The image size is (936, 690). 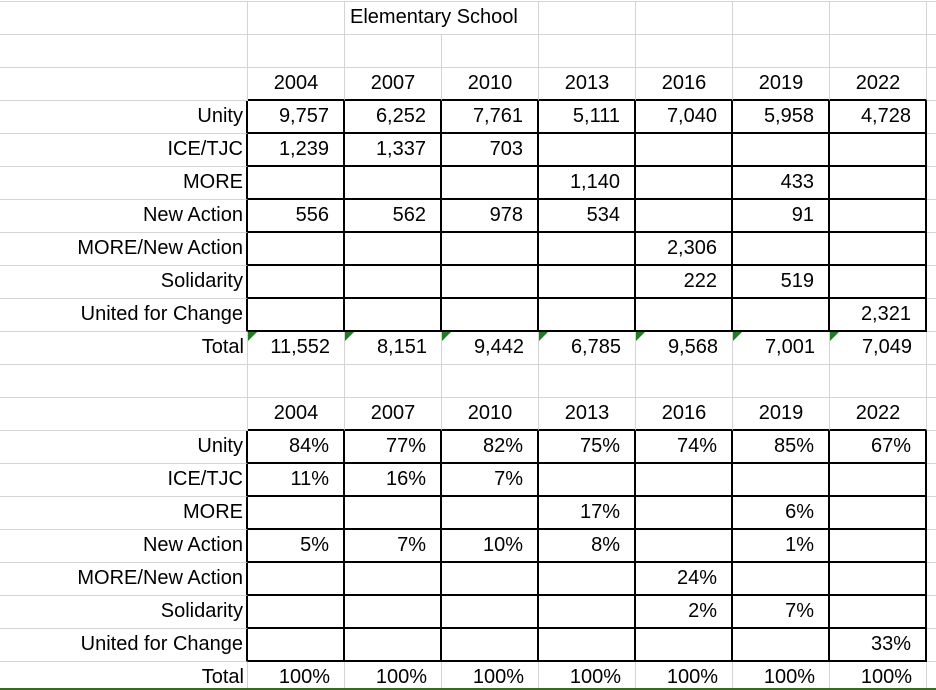 I want to click on row-label: ICE/TJC, so click(x=124, y=480).